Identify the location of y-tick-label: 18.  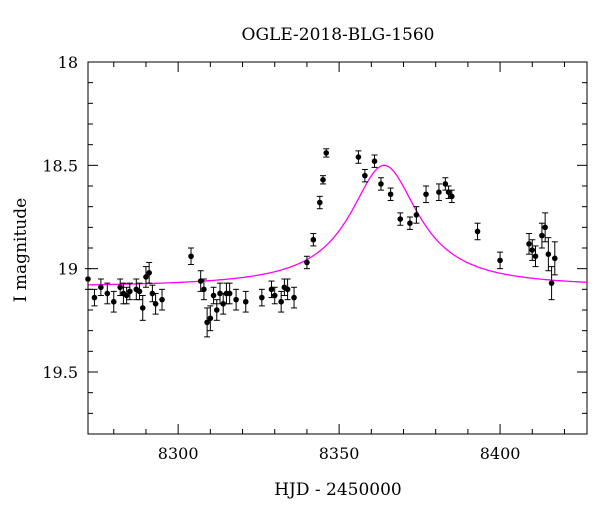
(68, 62).